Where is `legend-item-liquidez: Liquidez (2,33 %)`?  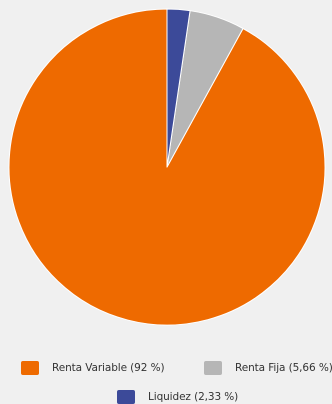
legend-item-liquidez: Liquidez (2,33 %) is located at coordinates (177, 397).